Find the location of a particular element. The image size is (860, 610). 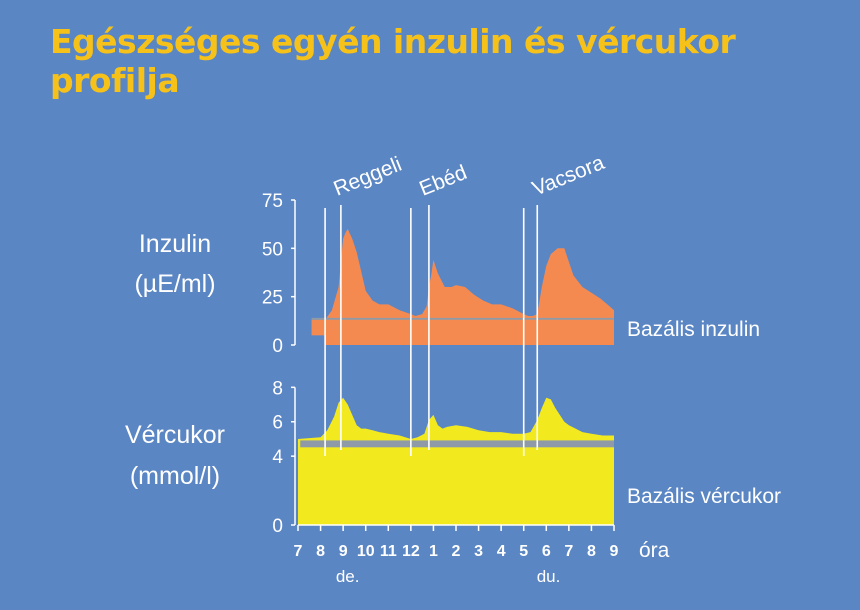

glucose-y-tick-label: 8 is located at coordinates (277, 388).